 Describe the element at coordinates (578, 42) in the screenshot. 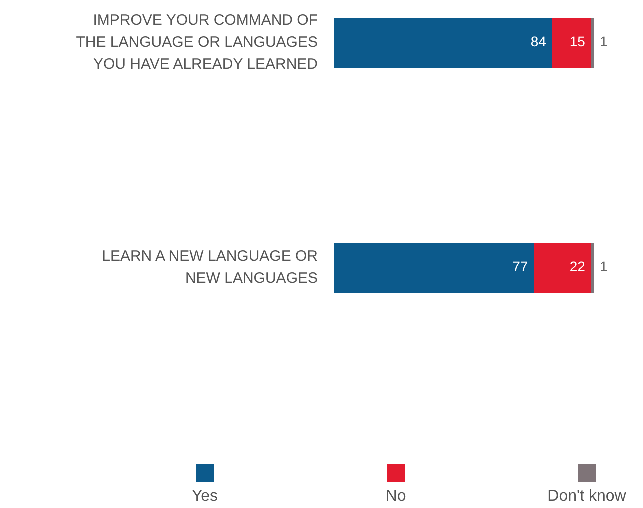

I see `data-label: 15` at that location.